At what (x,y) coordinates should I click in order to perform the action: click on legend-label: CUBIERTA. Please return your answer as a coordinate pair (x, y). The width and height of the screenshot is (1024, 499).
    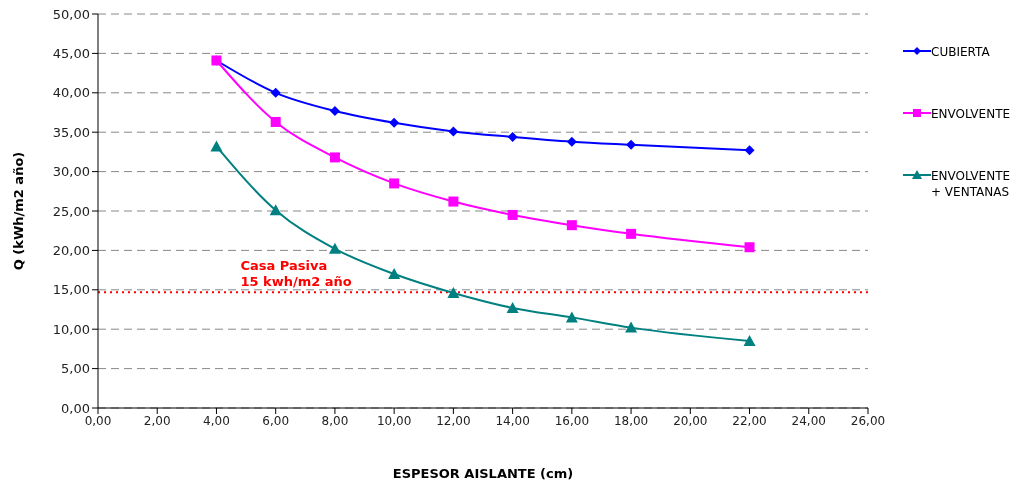
    Looking at the image, I should click on (960, 52).